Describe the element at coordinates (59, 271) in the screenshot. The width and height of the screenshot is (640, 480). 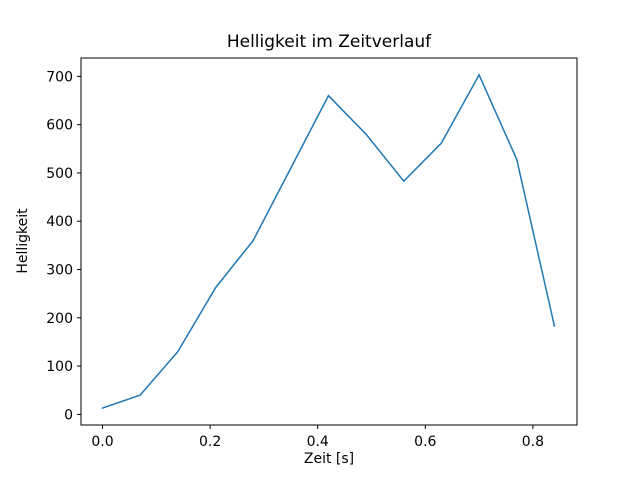
I see `y-tick-label: 300` at that location.